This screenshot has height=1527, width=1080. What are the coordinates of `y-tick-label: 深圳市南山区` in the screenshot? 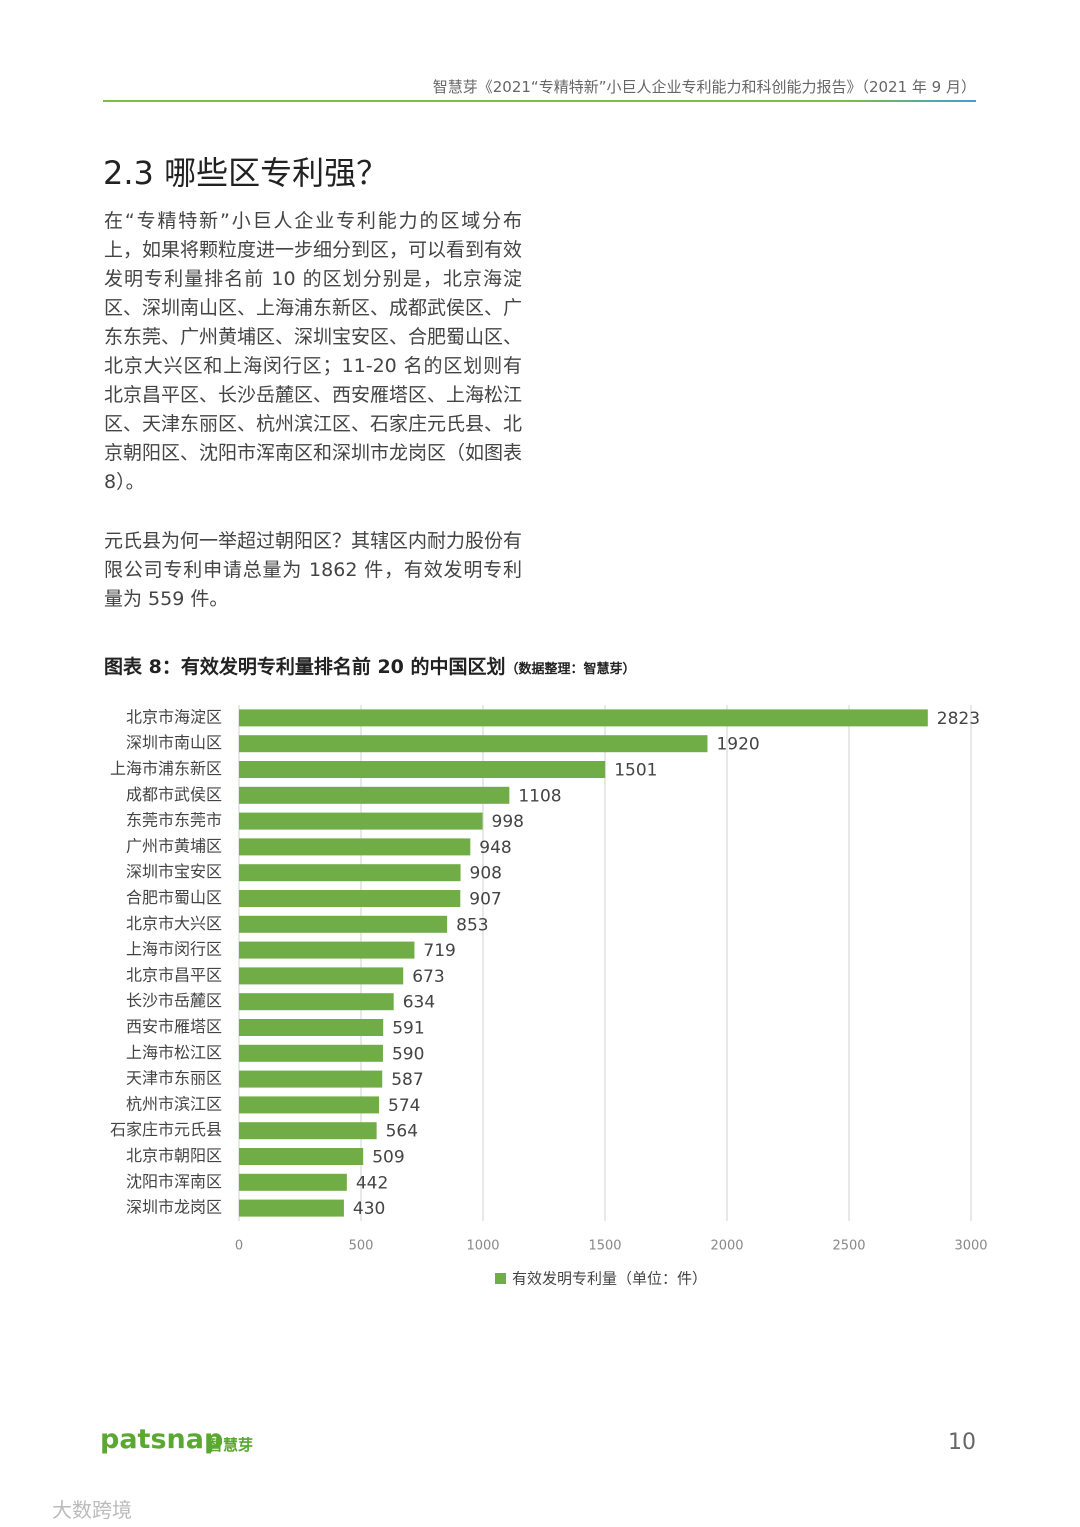 It's located at (174, 742).